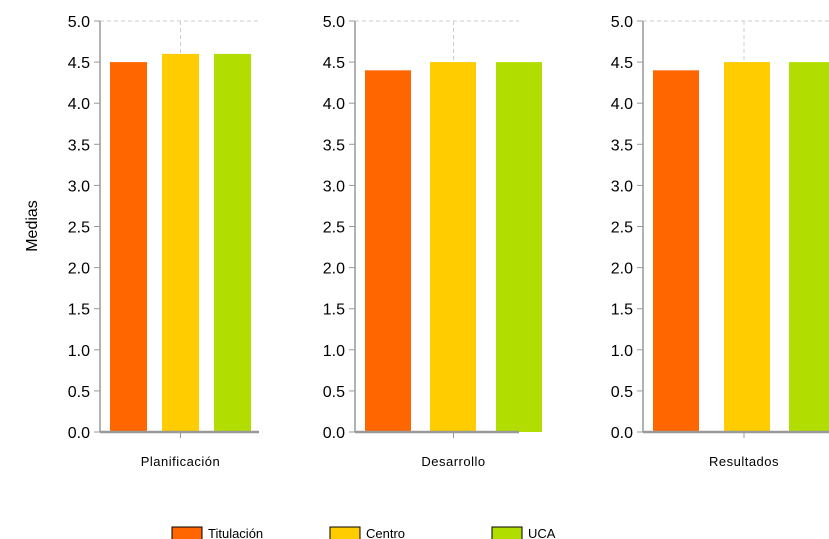 Image resolution: width=829 pixels, height=539 pixels. What do you see at coordinates (523, 532) in the screenshot?
I see `legend-item-uca: UCA` at bounding box center [523, 532].